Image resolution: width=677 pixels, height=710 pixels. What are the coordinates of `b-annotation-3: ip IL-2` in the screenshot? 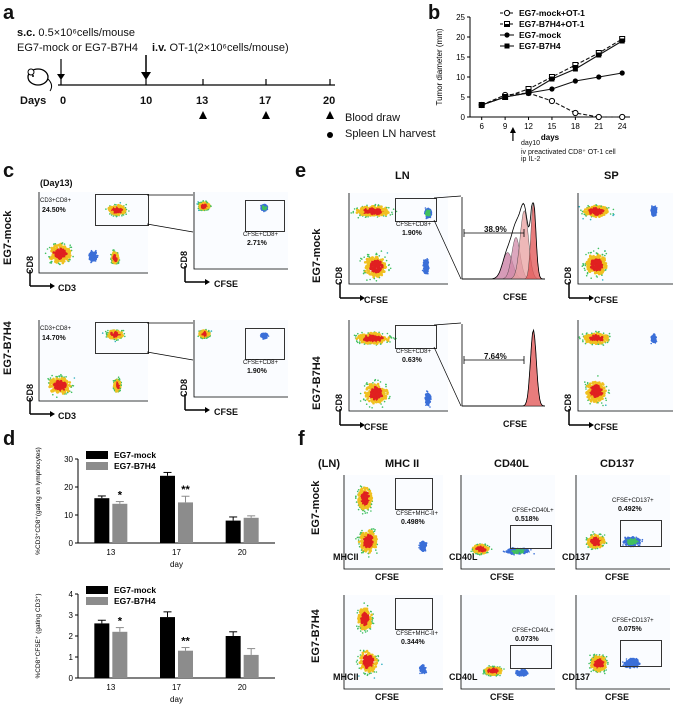 It's located at (531, 159).